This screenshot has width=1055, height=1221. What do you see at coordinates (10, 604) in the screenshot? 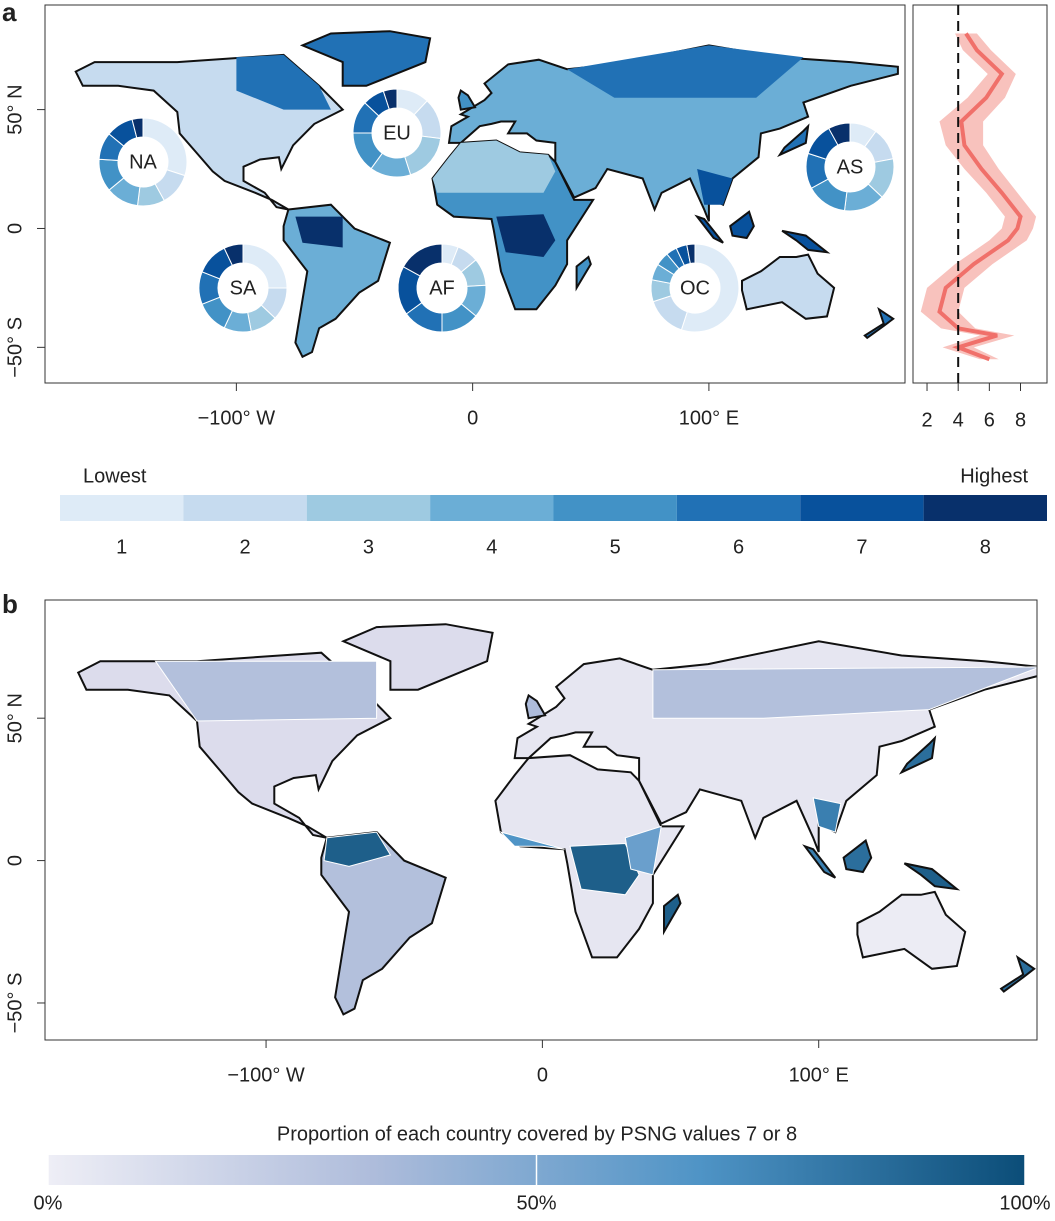
I see `panel-label: b` at bounding box center [10, 604].